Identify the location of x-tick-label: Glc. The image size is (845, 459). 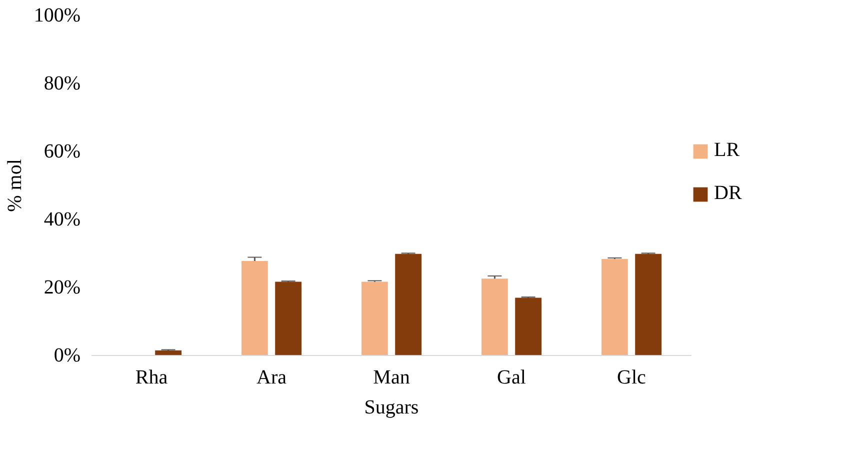
(631, 377).